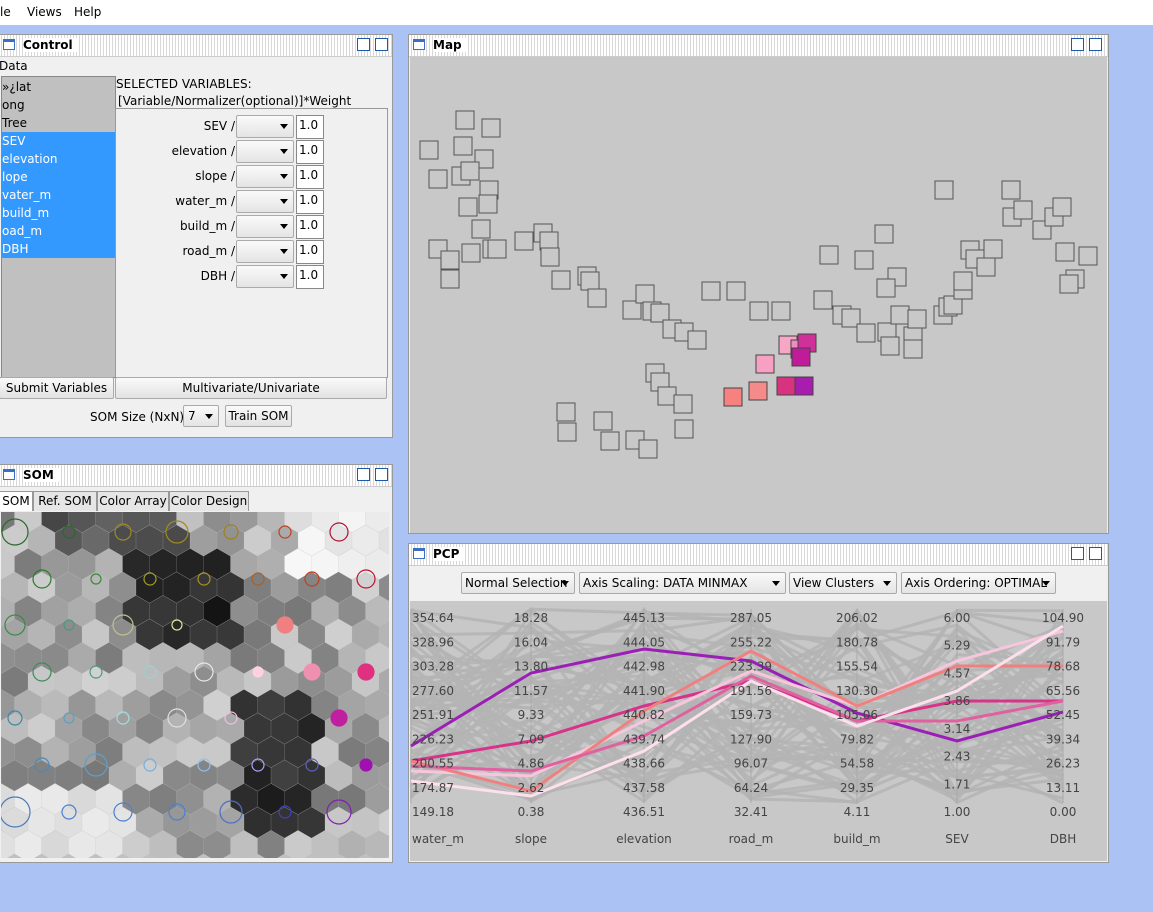  Describe the element at coordinates (235, 101) in the screenshot. I see `hint: [Variable/Normalizer(optional)]*Weight` at that location.